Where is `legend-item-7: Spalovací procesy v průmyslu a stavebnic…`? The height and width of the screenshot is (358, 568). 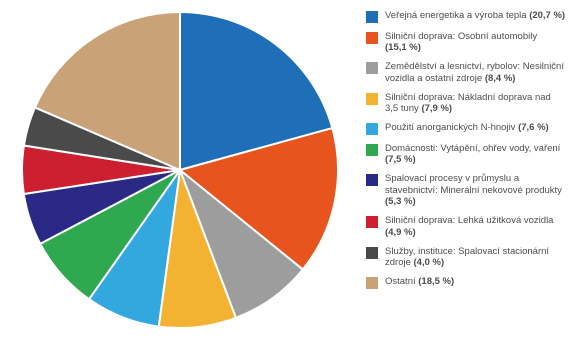
legend-item-7: Spalovací procesy v průmyslu a stavebnic… is located at coordinates (466, 190).